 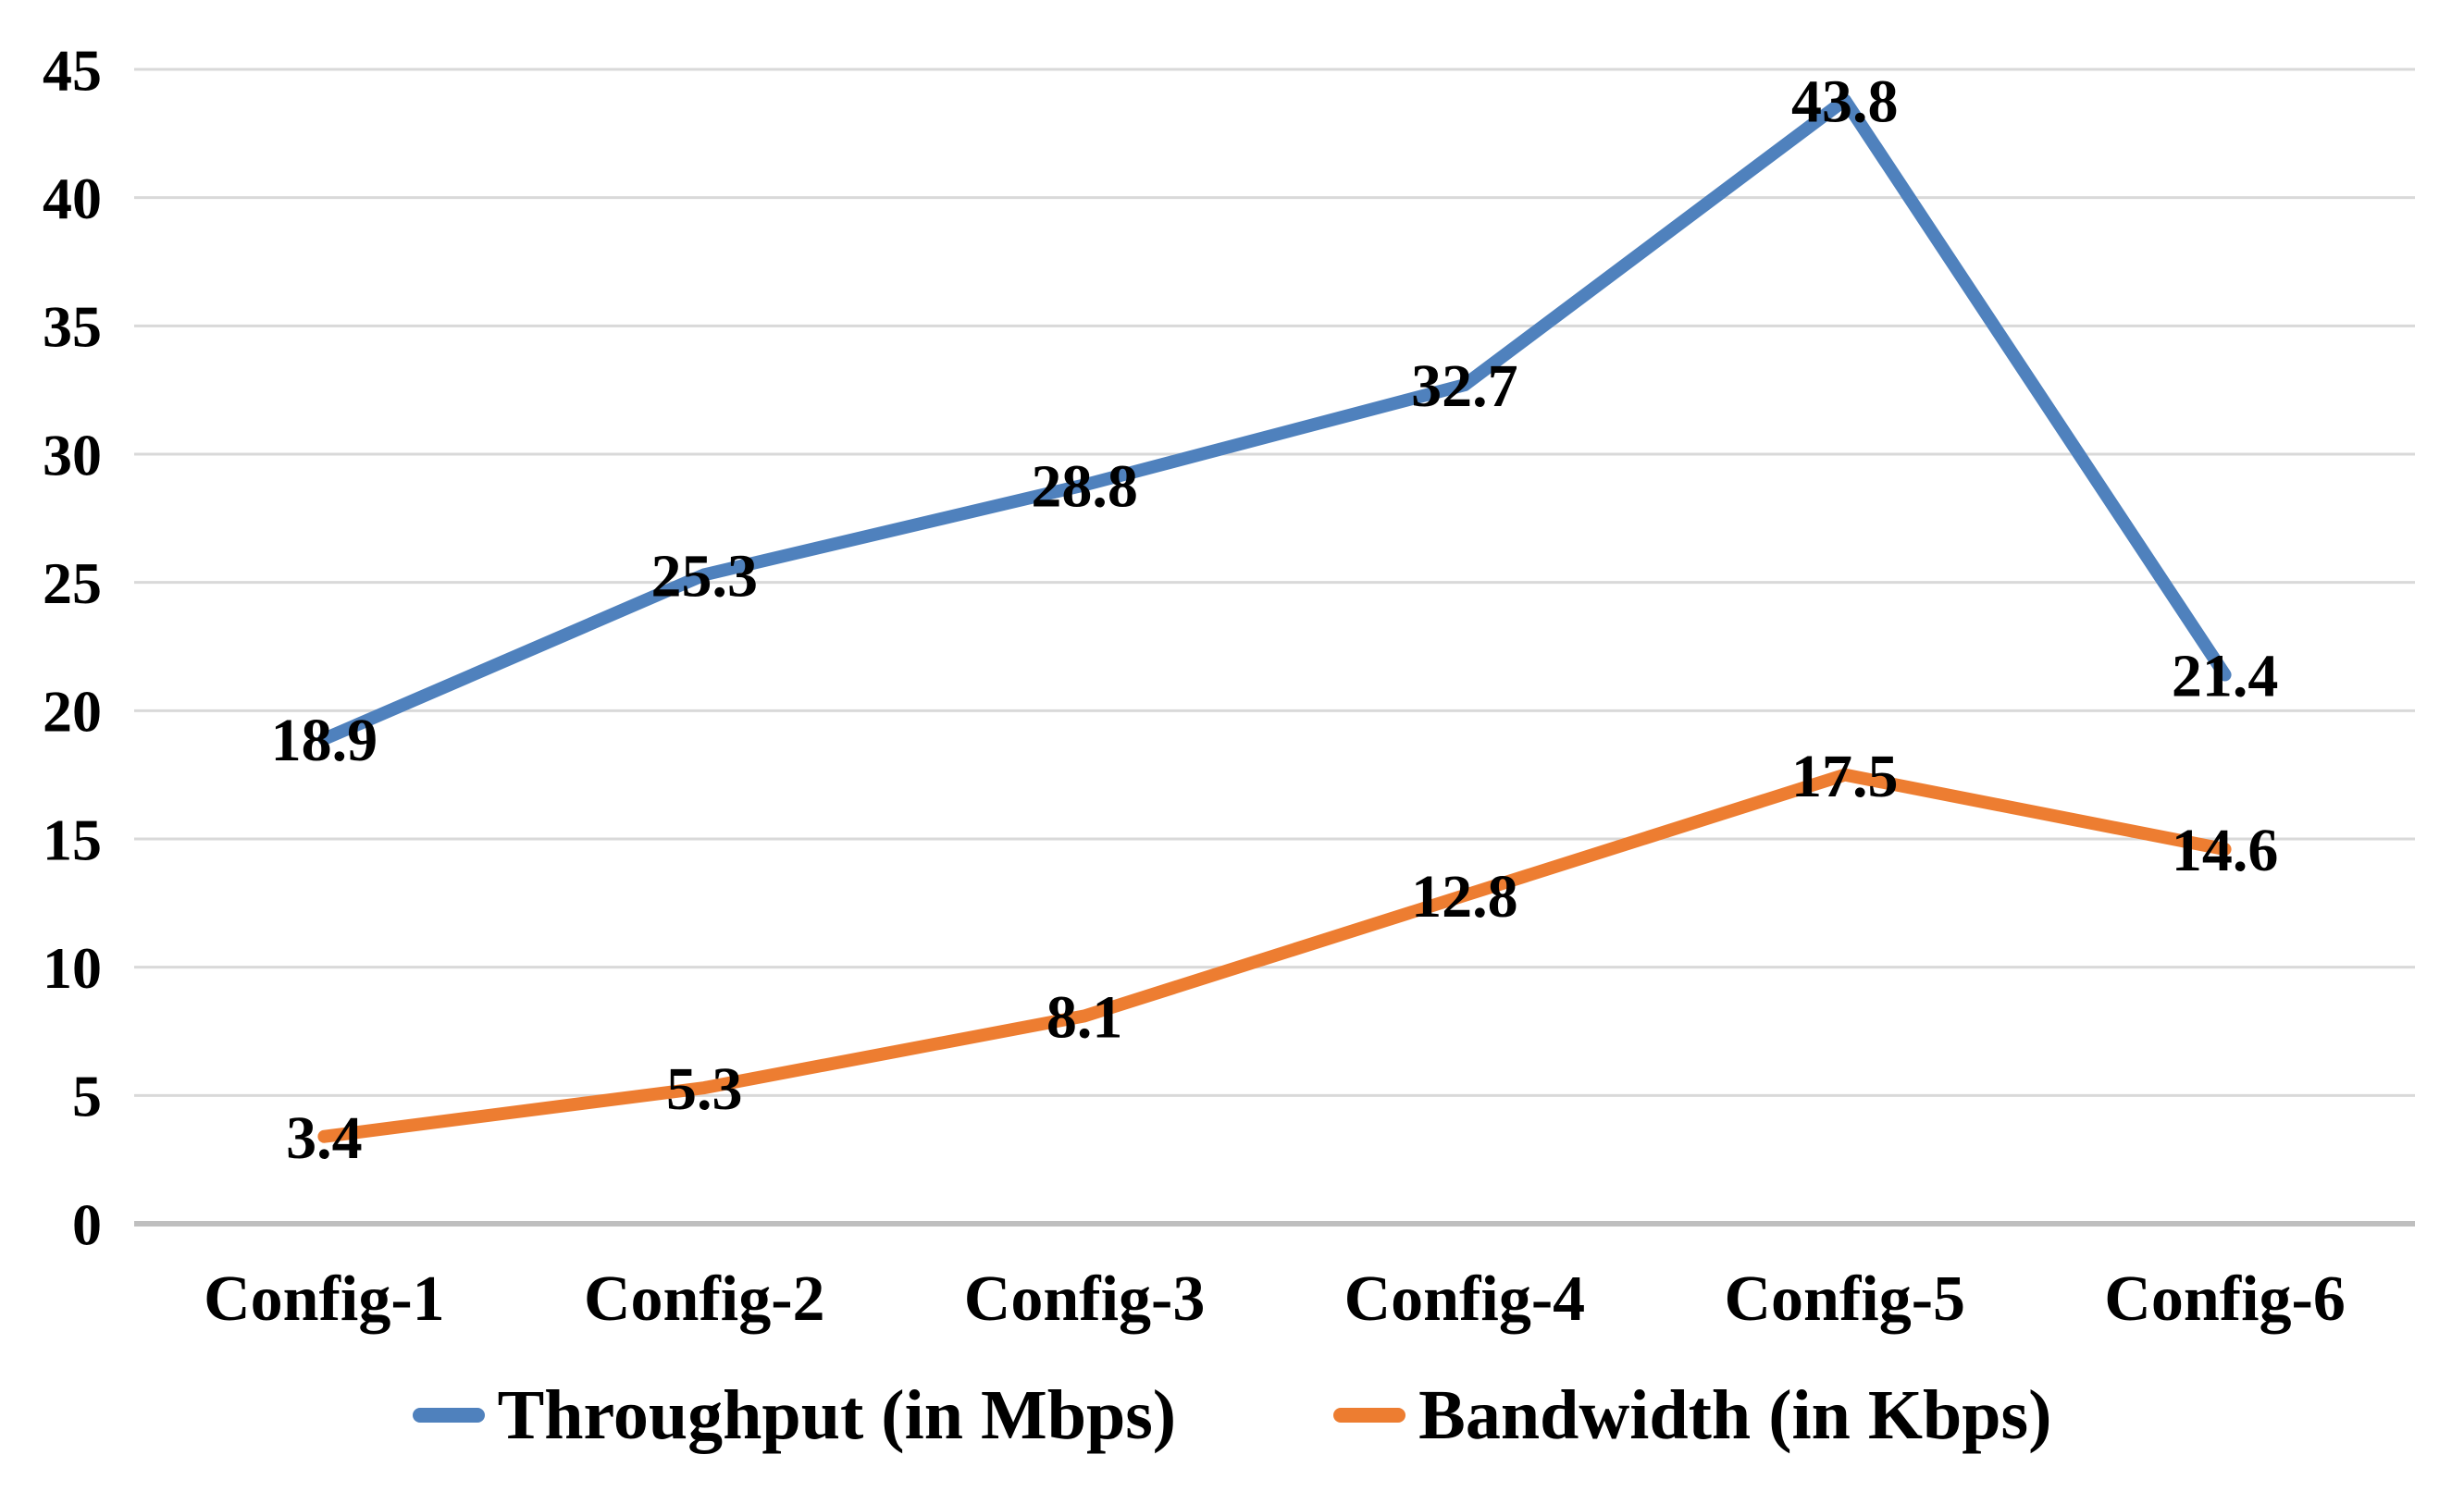 I want to click on data-label: 21.4, so click(x=2226, y=676).